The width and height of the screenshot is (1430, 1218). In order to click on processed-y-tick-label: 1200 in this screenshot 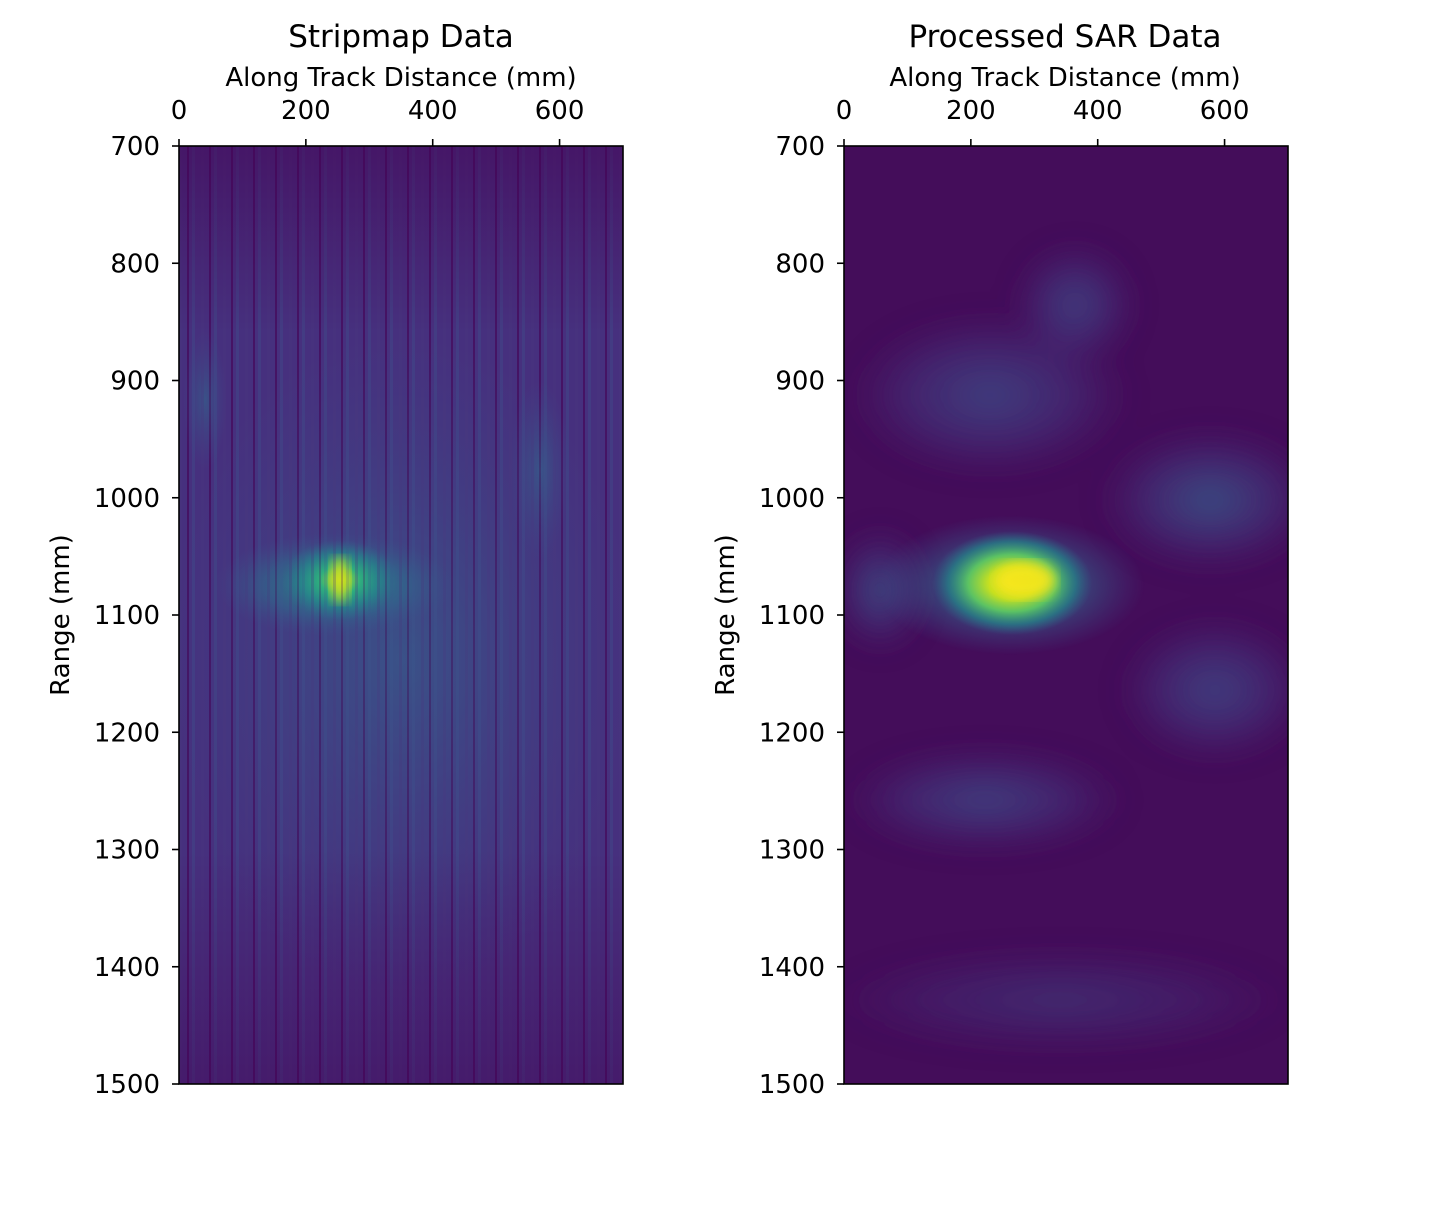, I will do `click(792, 733)`.